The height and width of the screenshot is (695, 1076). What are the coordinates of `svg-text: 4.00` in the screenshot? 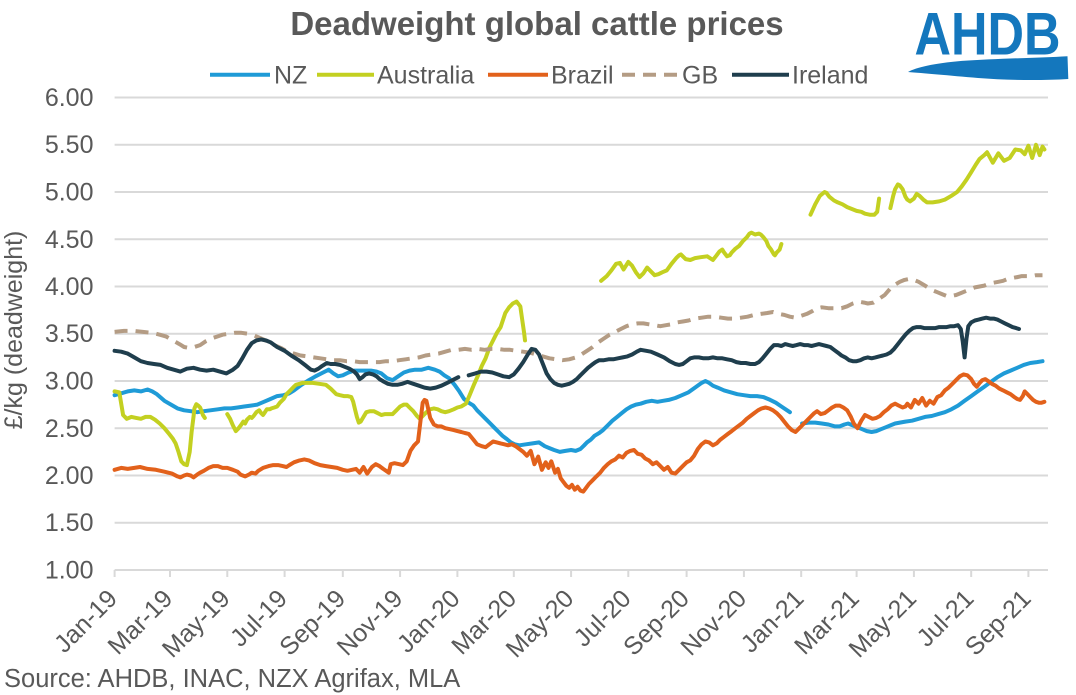 It's located at (69, 287).